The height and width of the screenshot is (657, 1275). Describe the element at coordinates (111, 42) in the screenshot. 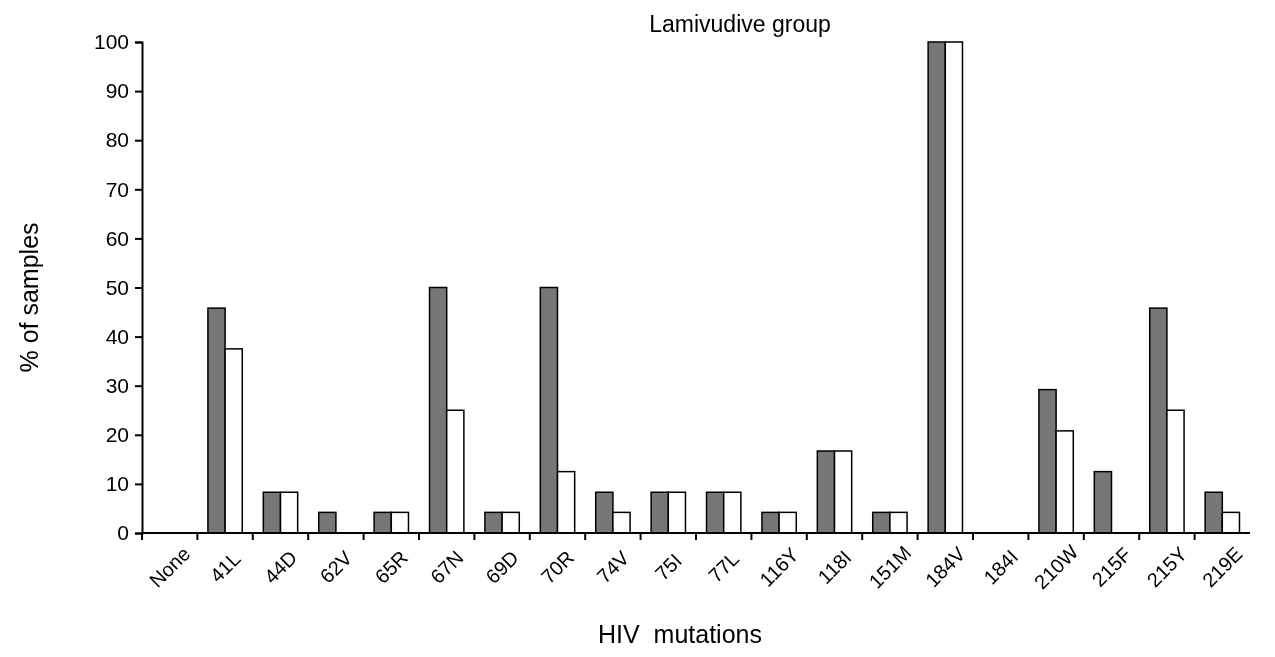

I see `y-tick-label: 100` at that location.